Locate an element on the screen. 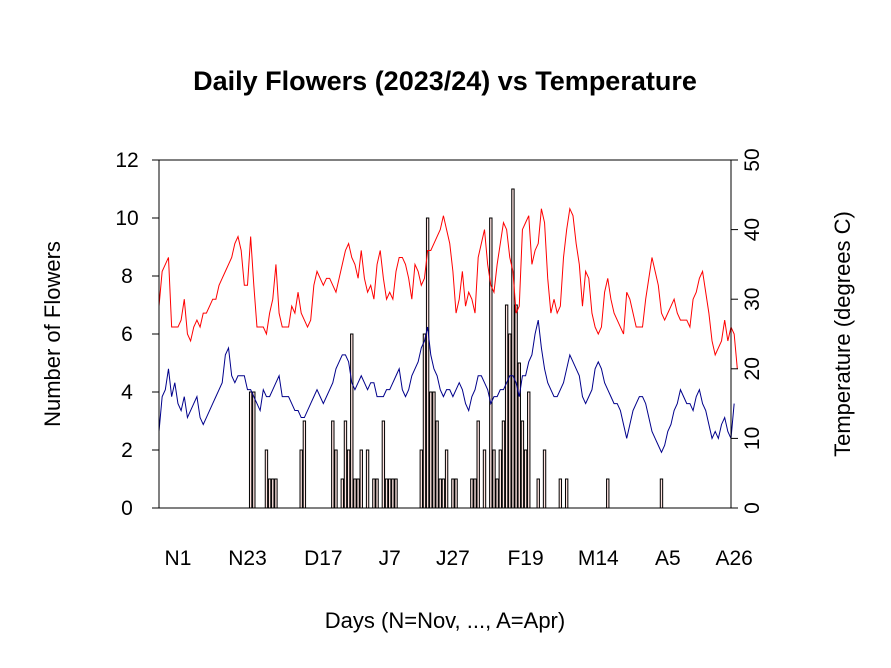 Image resolution: width=891 pixels, height=668 pixels. right-axis: 0 10 20 30 40 50 is located at coordinates (747, 331).